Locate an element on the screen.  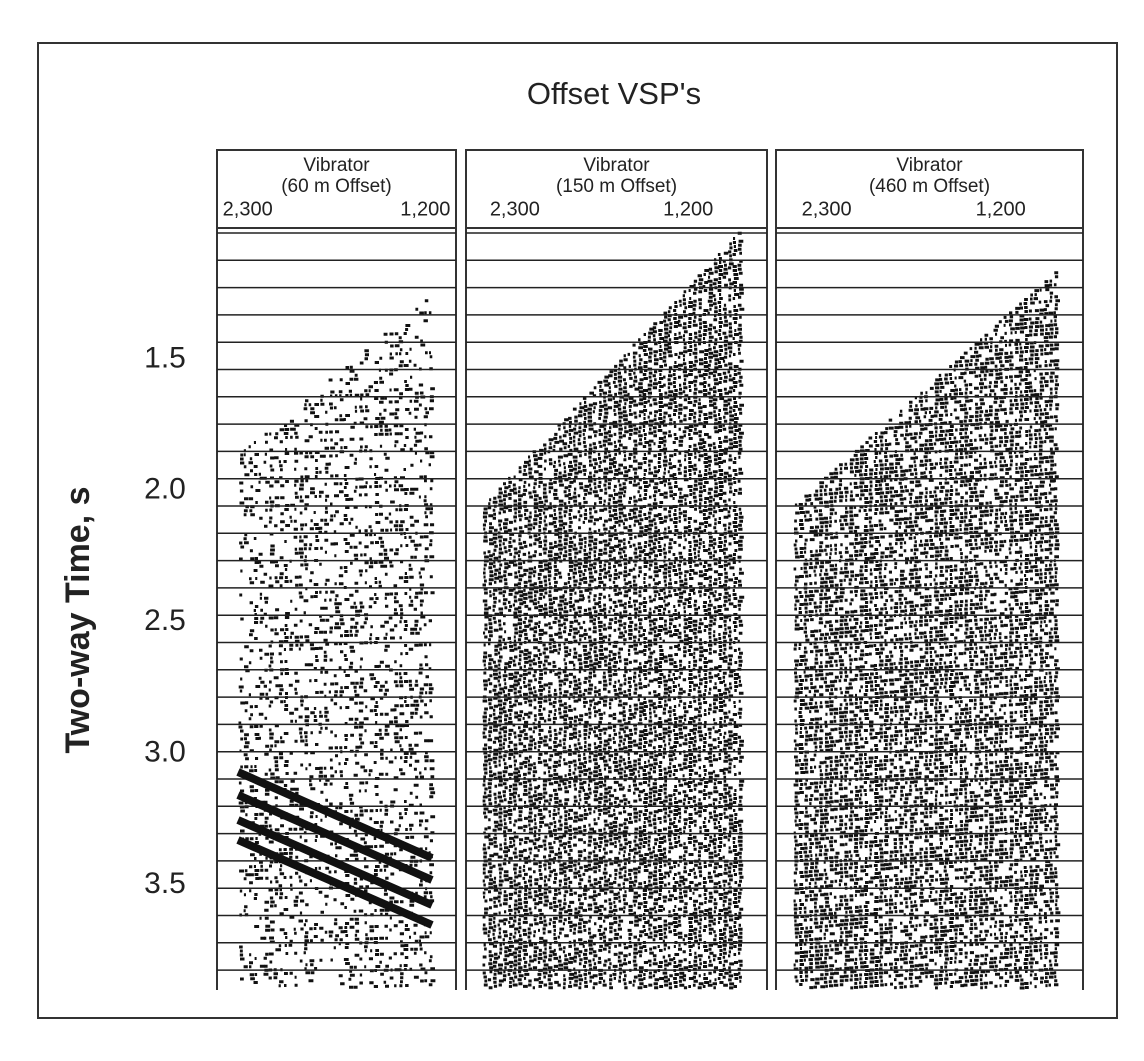
y-tick-label: 2.0 is located at coordinates (165, 489).